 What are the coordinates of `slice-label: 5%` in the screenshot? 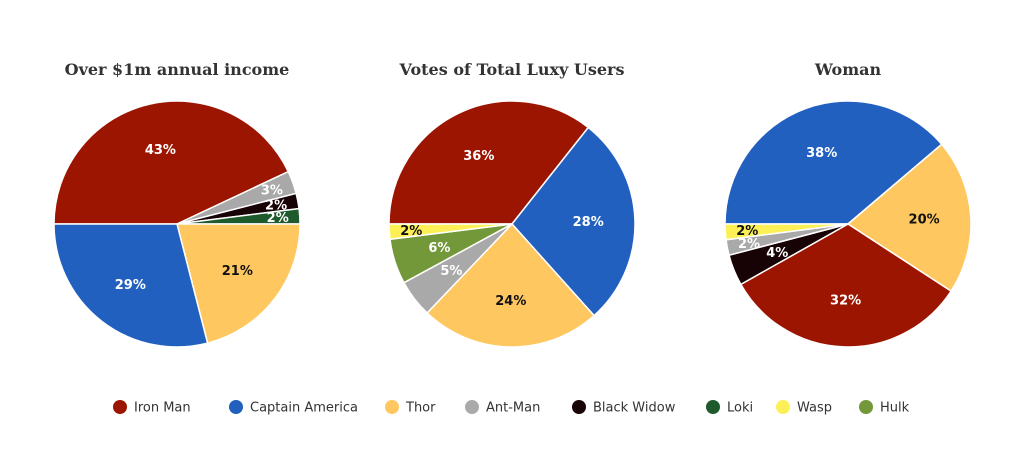 It's located at (451, 271).